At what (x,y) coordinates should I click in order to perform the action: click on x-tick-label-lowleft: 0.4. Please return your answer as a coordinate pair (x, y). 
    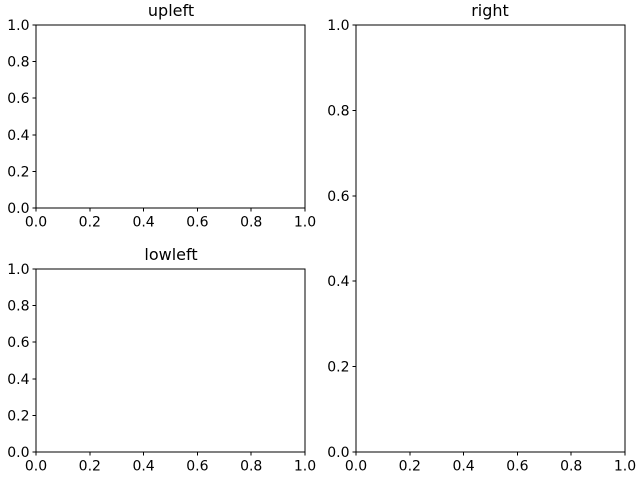
    Looking at the image, I should click on (143, 467).